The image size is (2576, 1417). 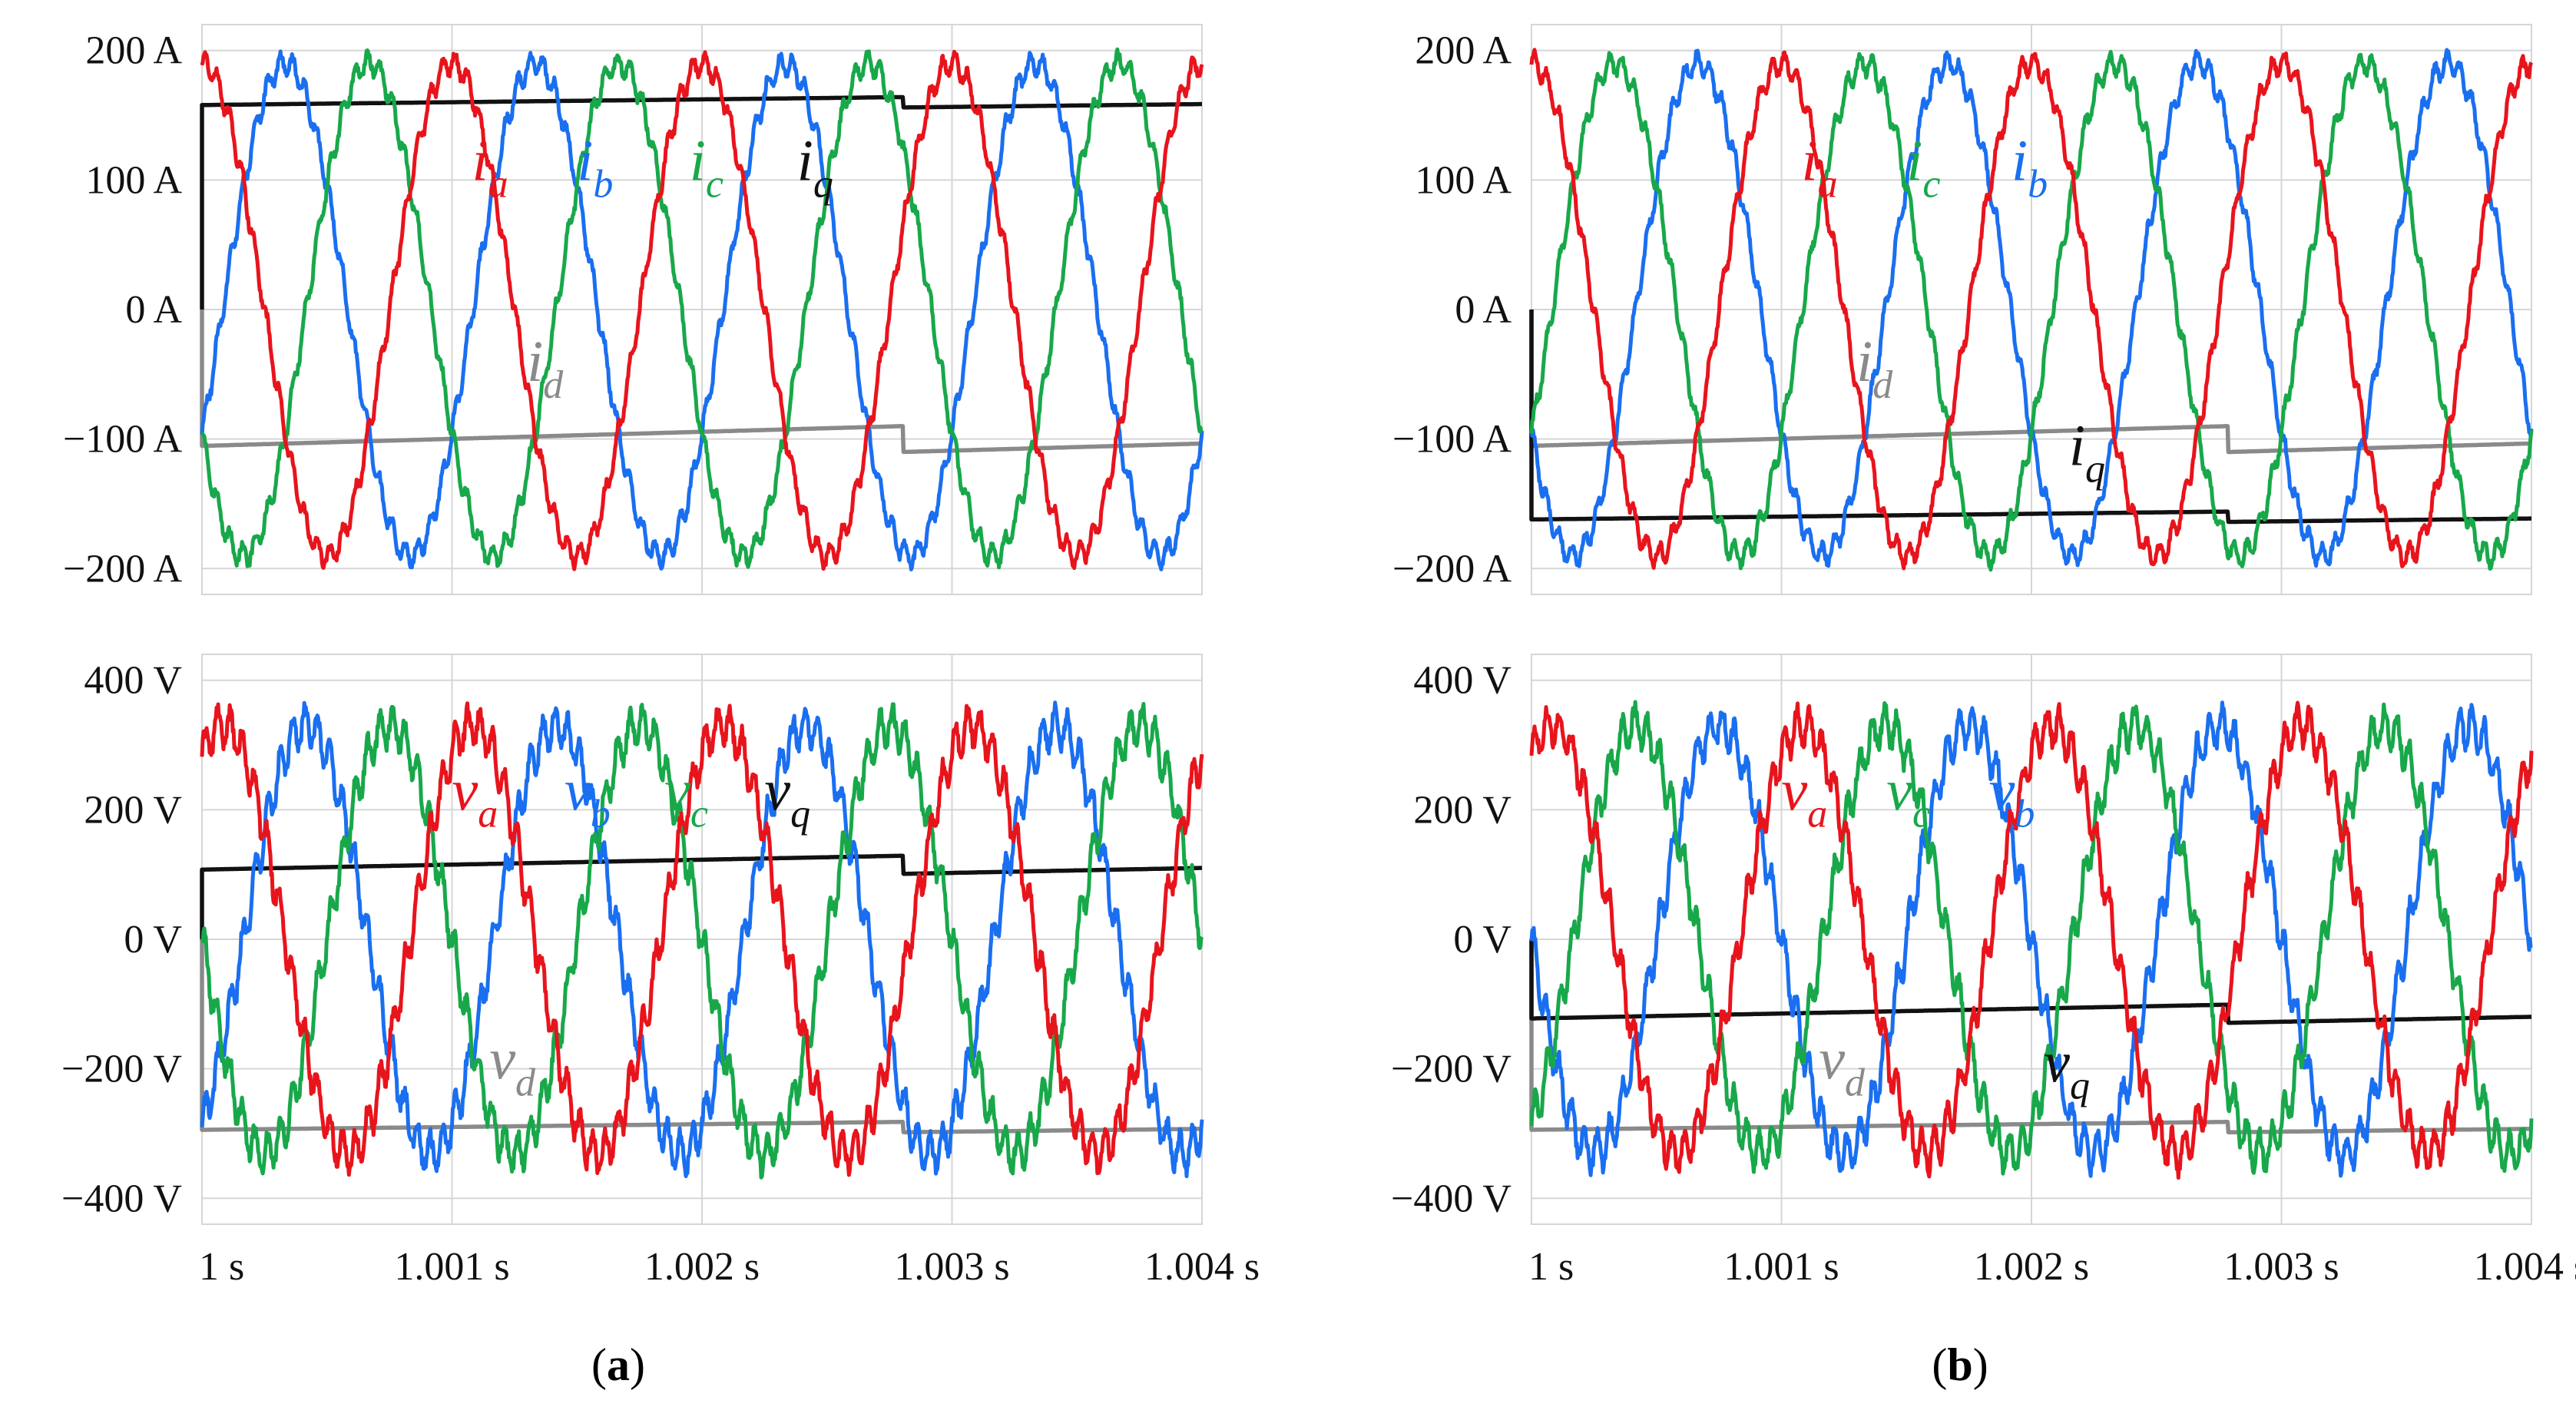 I want to click on caption-a: (a), so click(x=618, y=1364).